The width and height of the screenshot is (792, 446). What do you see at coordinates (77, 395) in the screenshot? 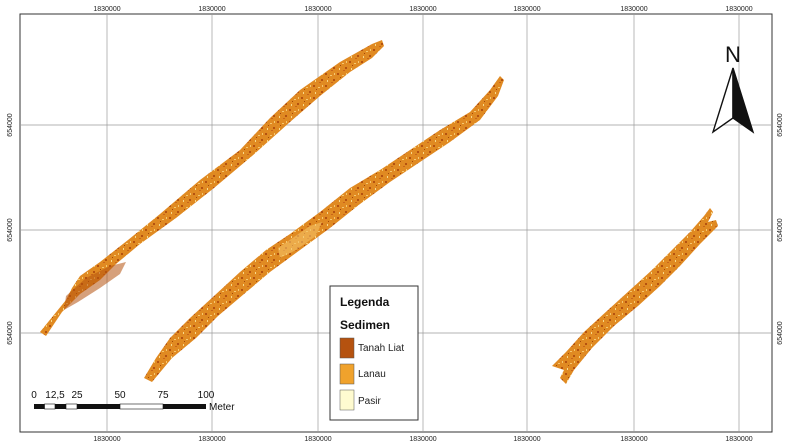
I see `scale-label: 25` at bounding box center [77, 395].